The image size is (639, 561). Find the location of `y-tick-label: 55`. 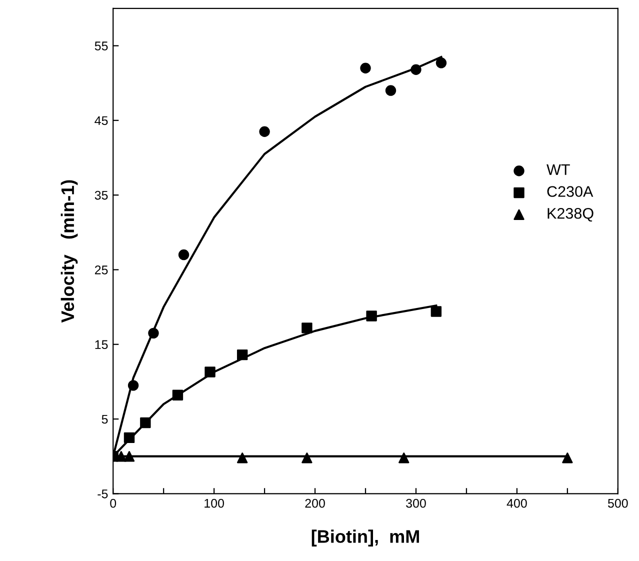

y-tick-label: 55 is located at coordinates (101, 46).